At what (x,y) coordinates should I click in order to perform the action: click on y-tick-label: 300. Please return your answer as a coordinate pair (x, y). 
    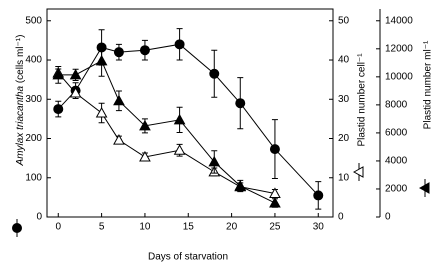
    Looking at the image, I should click on (33, 99).